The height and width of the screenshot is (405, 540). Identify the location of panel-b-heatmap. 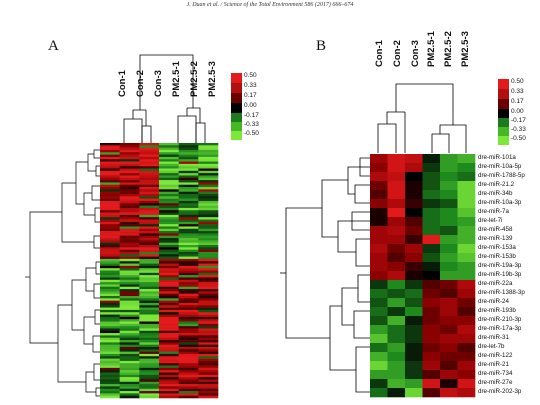
(423, 276).